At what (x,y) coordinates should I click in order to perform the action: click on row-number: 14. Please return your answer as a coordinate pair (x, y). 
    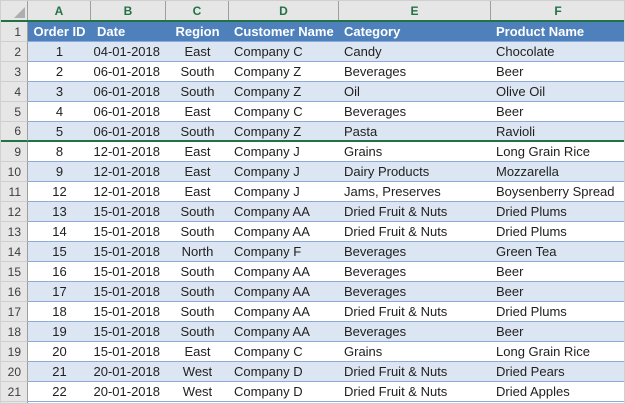
    Looking at the image, I should click on (14, 252).